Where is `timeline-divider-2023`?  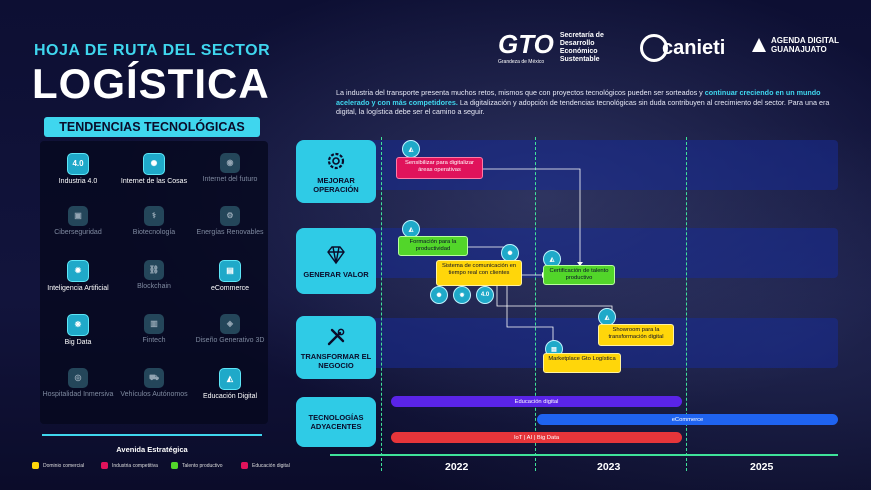
timeline-divider-2023 is located at coordinates (535, 304).